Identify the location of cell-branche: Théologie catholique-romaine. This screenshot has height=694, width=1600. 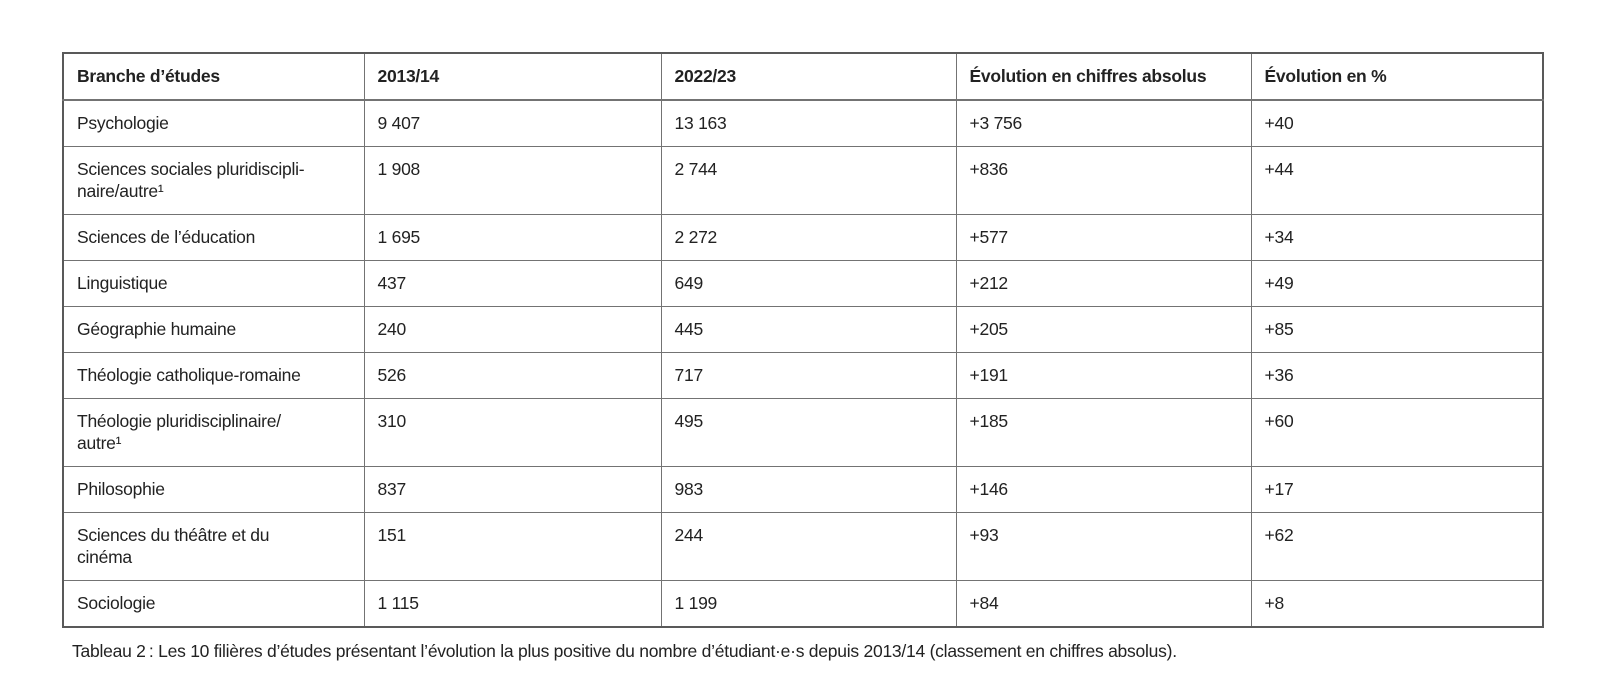
(213, 375).